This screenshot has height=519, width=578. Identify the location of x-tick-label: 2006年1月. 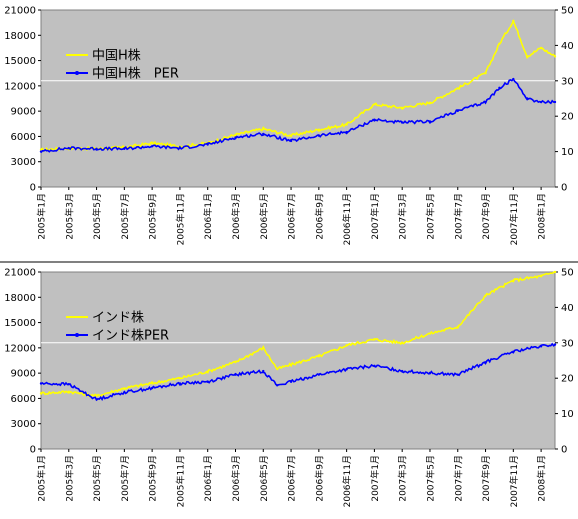
(208, 216).